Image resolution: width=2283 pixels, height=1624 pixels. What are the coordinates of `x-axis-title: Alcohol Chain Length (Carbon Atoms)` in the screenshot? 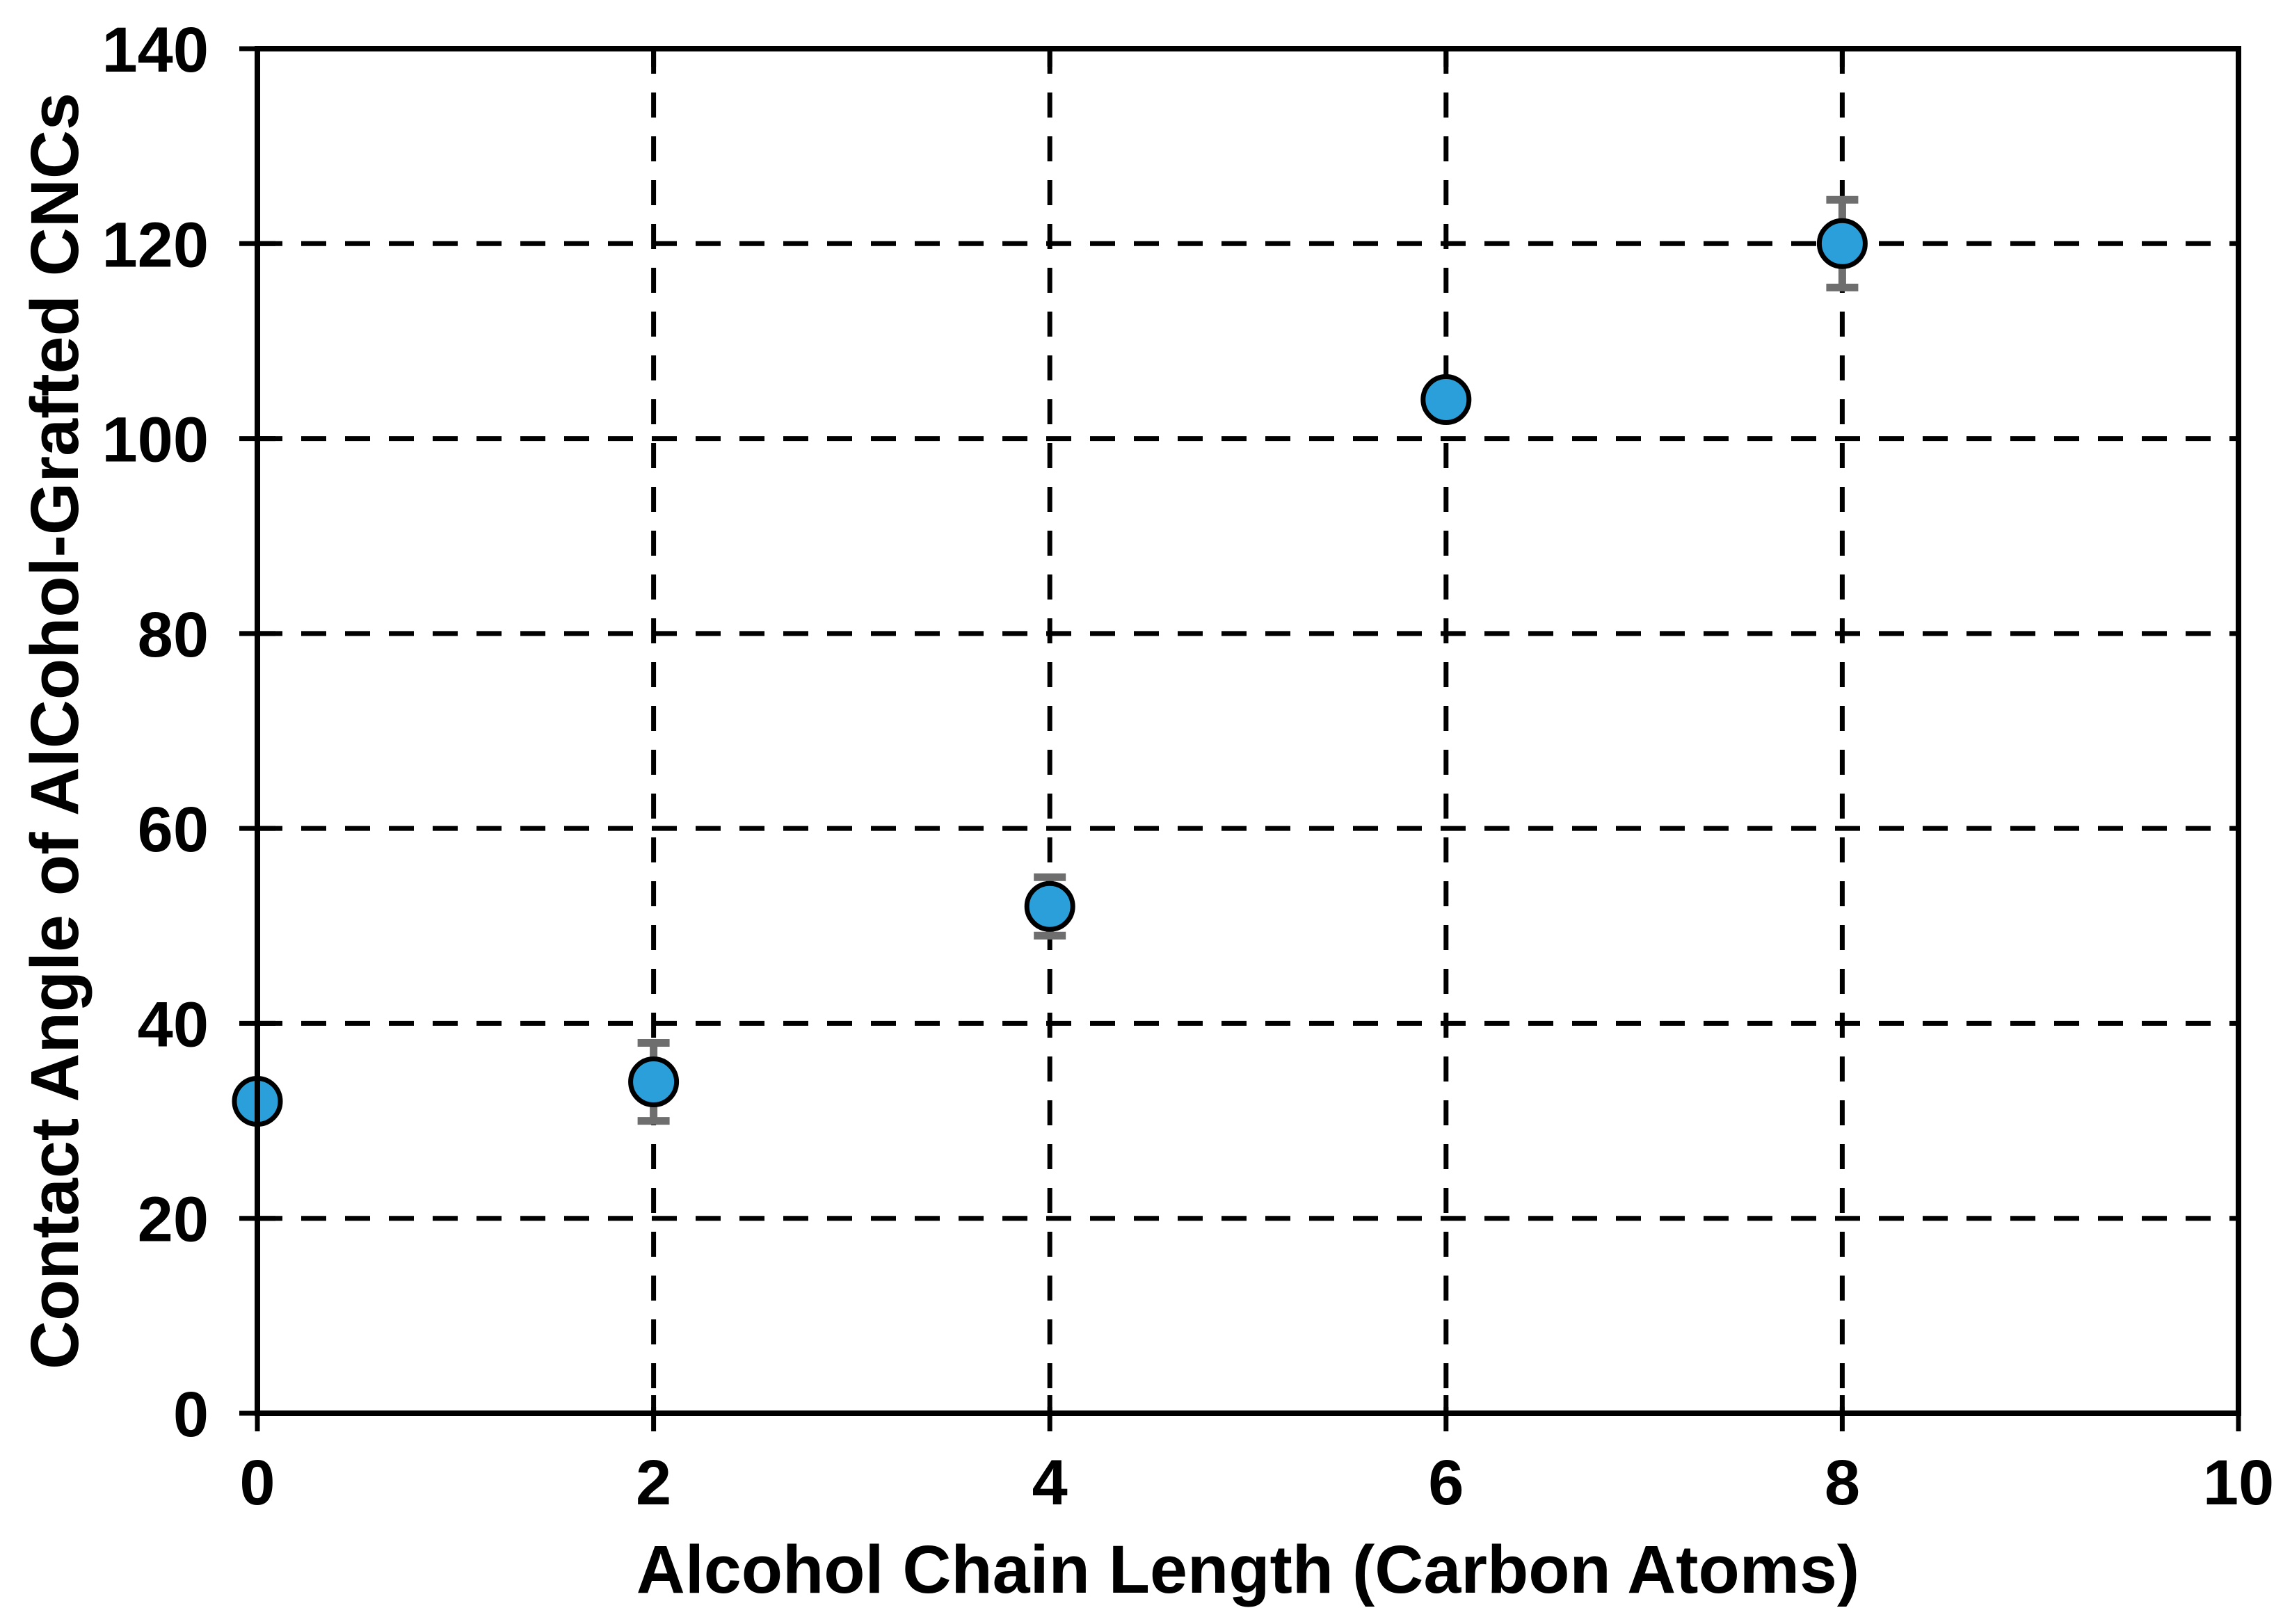 It's located at (1247, 1569).